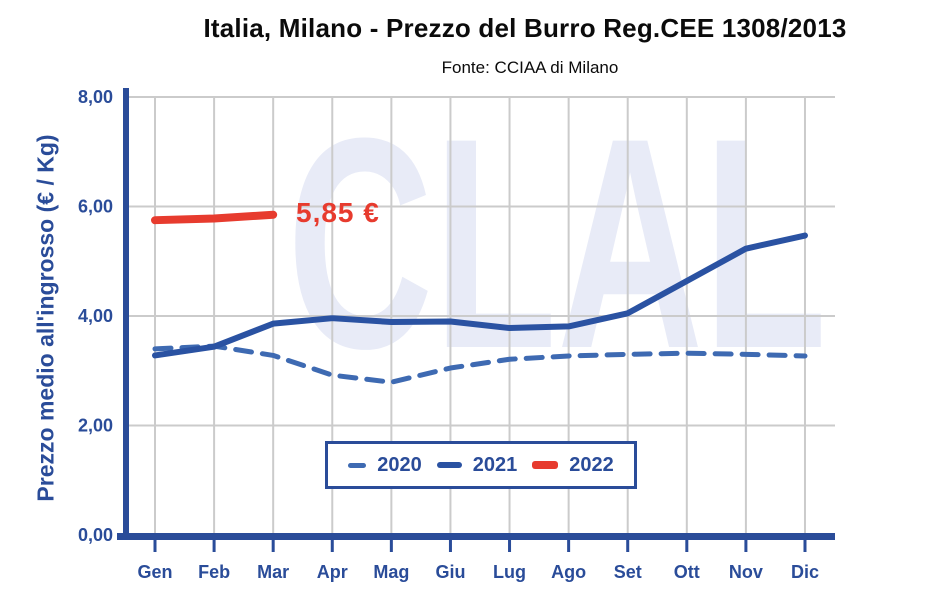  Describe the element at coordinates (805, 572) in the screenshot. I see `x-tick-label: Dic` at that location.